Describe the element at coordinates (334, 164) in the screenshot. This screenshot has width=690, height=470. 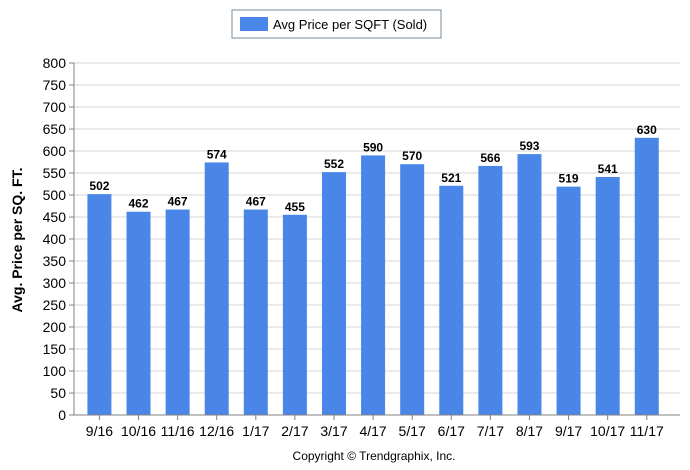
I see `data-label: 552` at that location.